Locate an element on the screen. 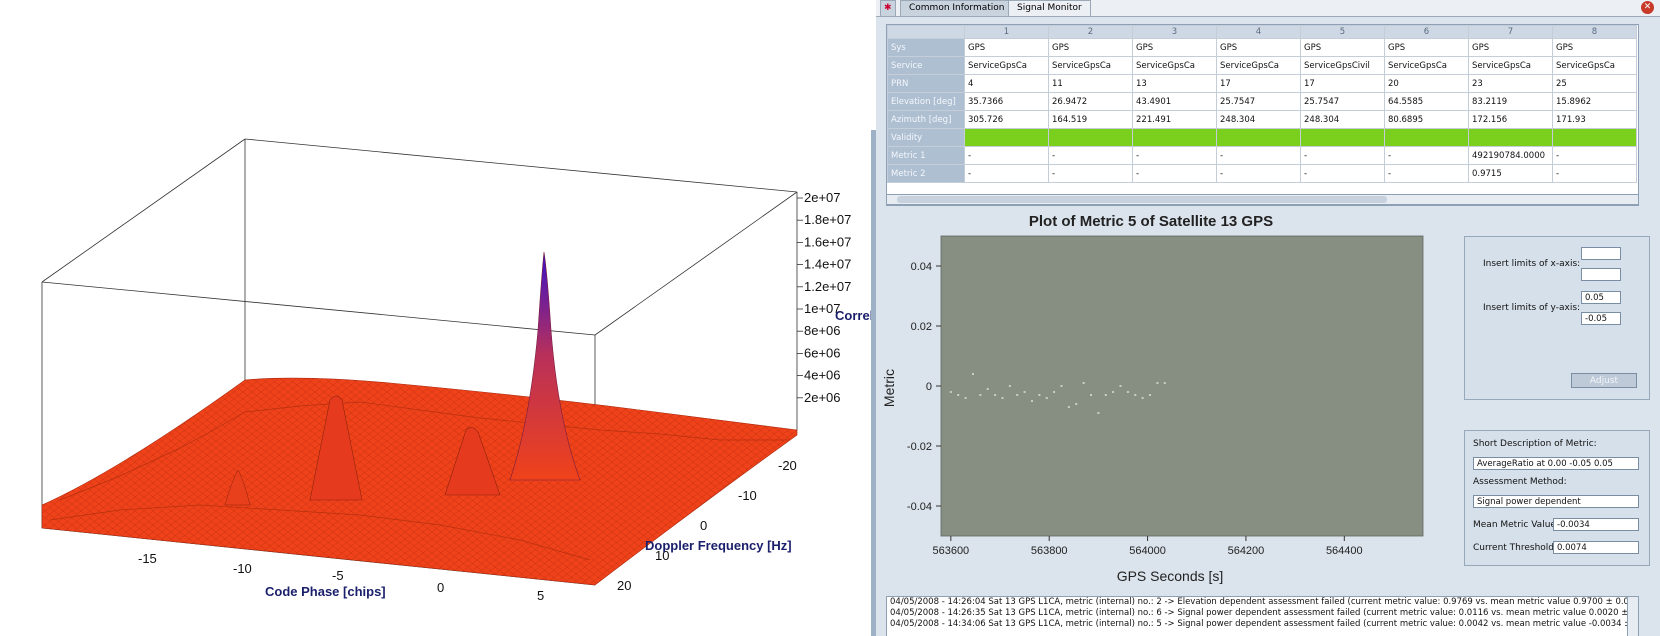 This screenshot has height=636, width=1660. z-tick-label: 1.4e+07 is located at coordinates (827, 264).